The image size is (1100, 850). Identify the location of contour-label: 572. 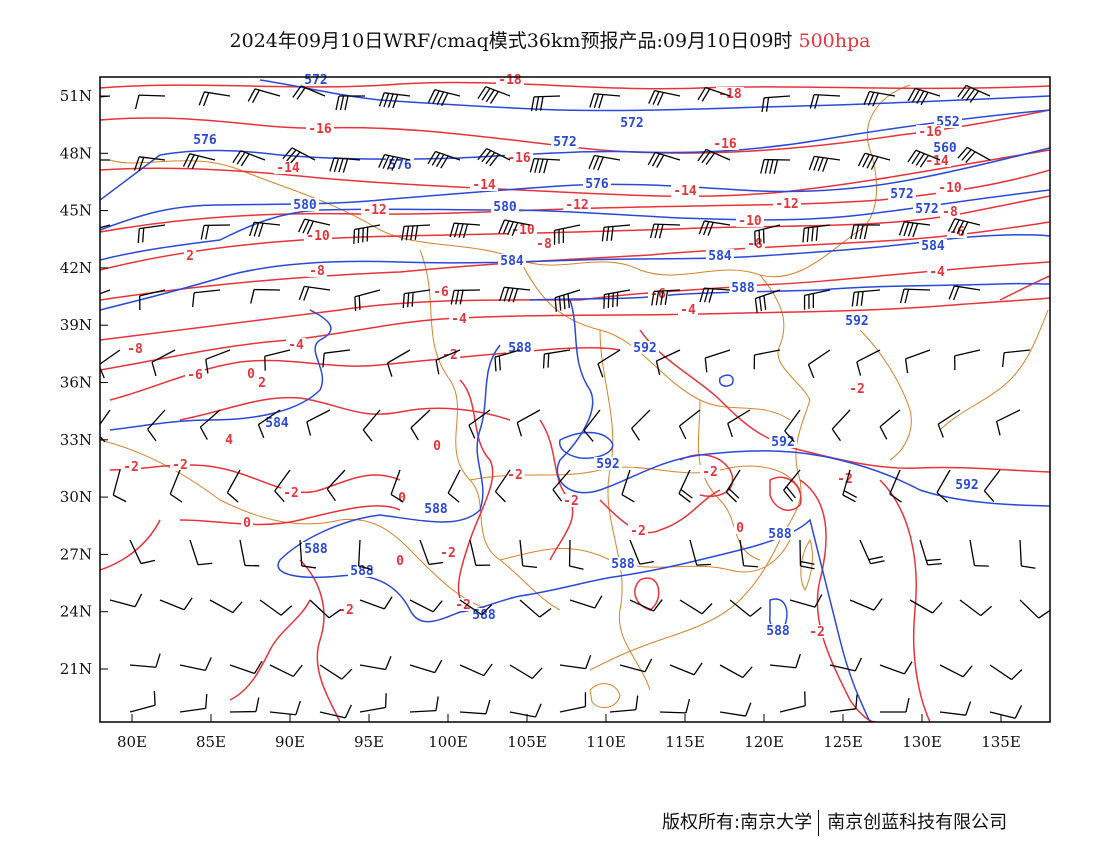
(926, 209).